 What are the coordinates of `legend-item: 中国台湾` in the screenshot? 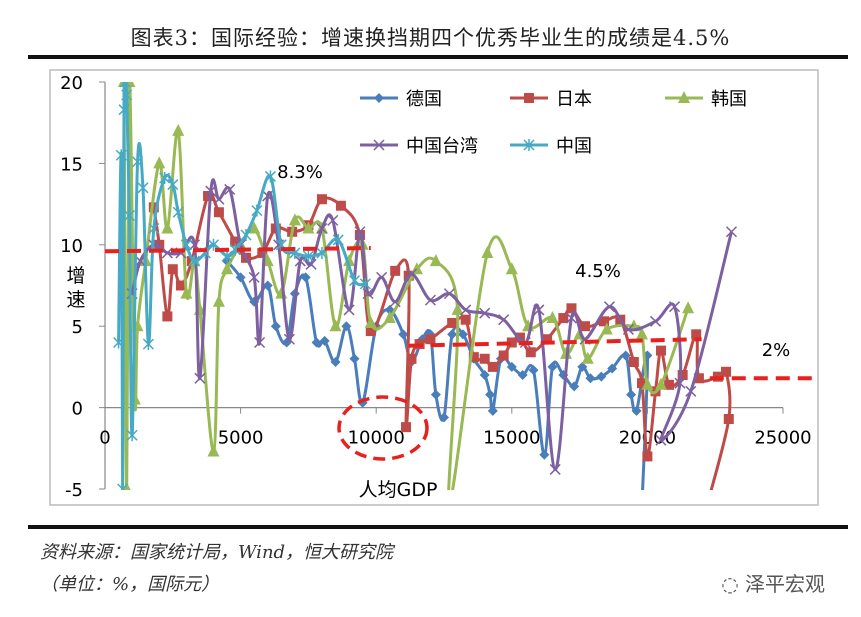 It's located at (419, 146).